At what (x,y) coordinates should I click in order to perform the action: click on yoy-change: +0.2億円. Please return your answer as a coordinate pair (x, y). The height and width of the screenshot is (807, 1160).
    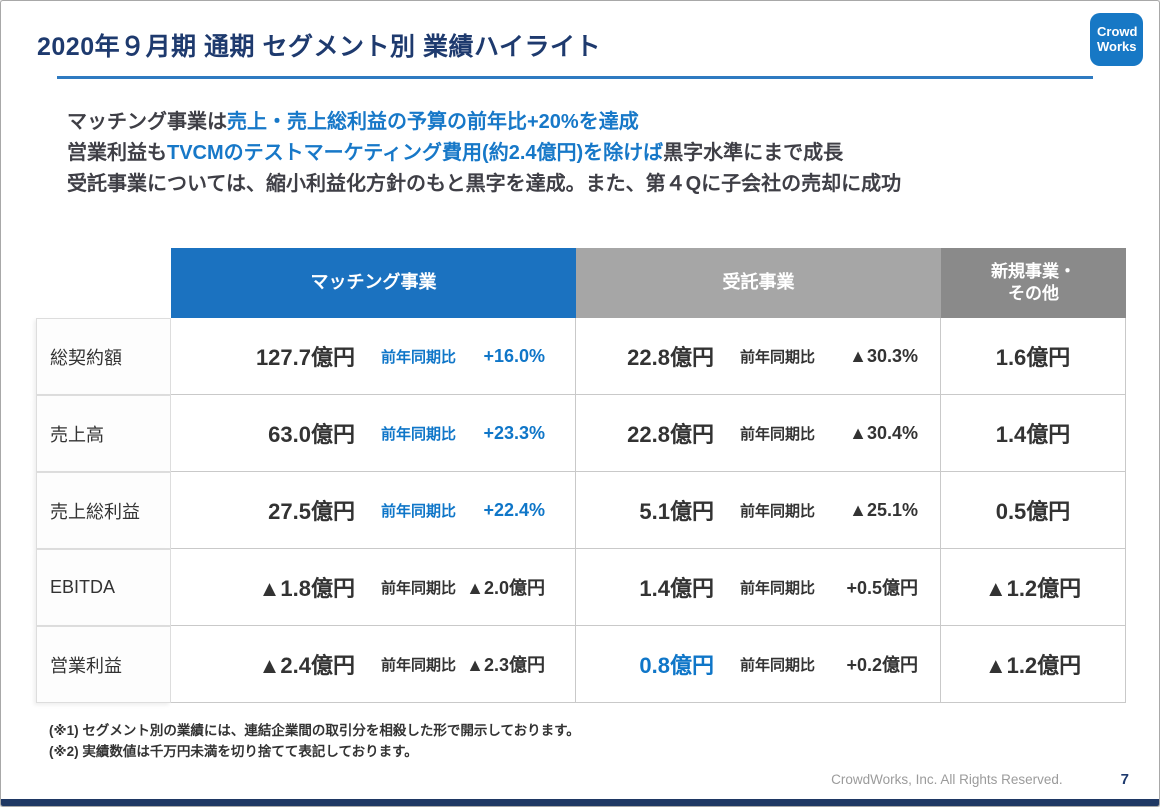
    Looking at the image, I should click on (882, 665).